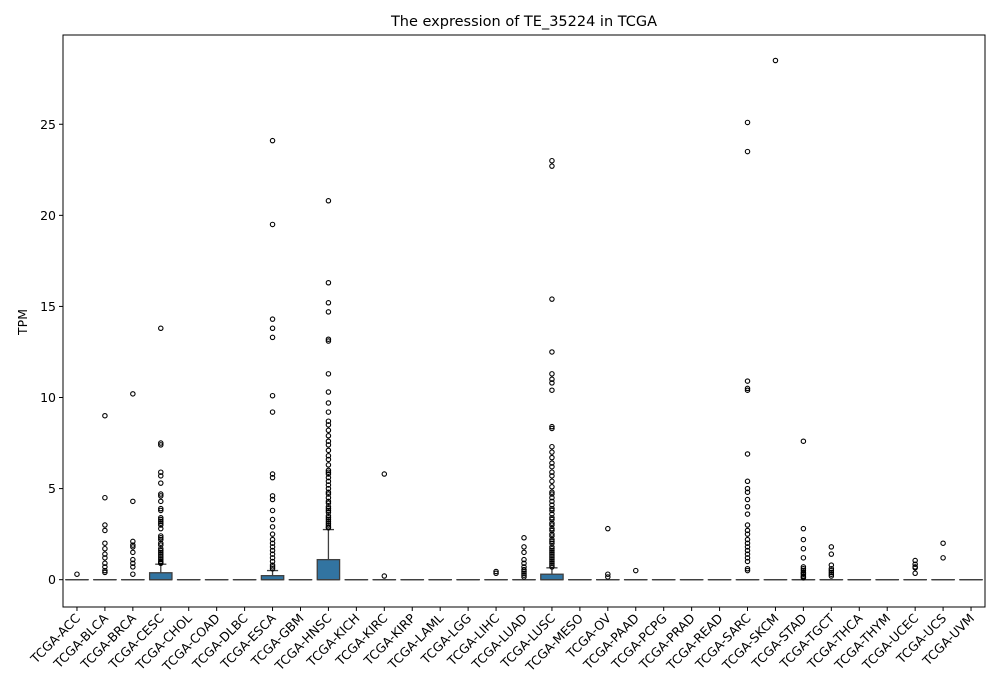 The image size is (1000, 700). Describe the element at coordinates (523, 22) in the screenshot. I see `chart-title: The expression of TE_35224 in TCGA` at that location.